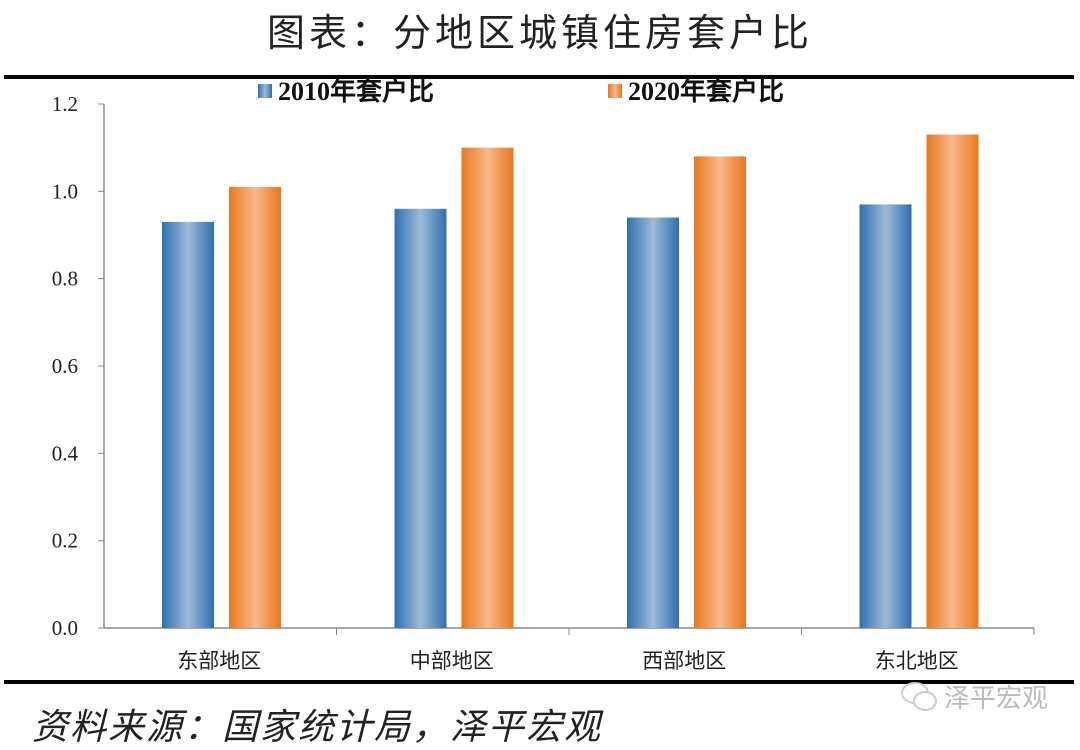 The image size is (1080, 750). Describe the element at coordinates (65, 191) in the screenshot. I see `y-tick-label: 1.0` at that location.